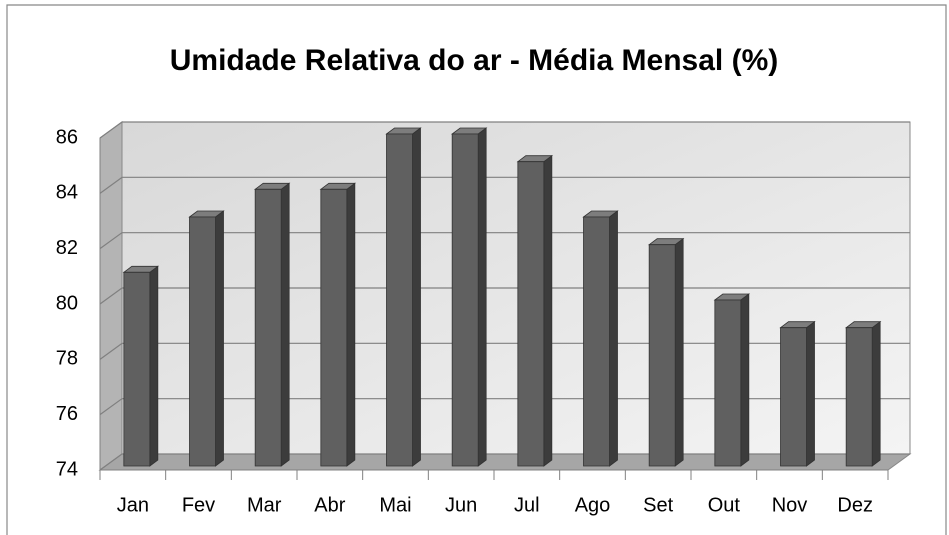 This screenshot has height=535, width=949. What do you see at coordinates (329, 505) in the screenshot?
I see `x-tick-label: Abr` at bounding box center [329, 505].